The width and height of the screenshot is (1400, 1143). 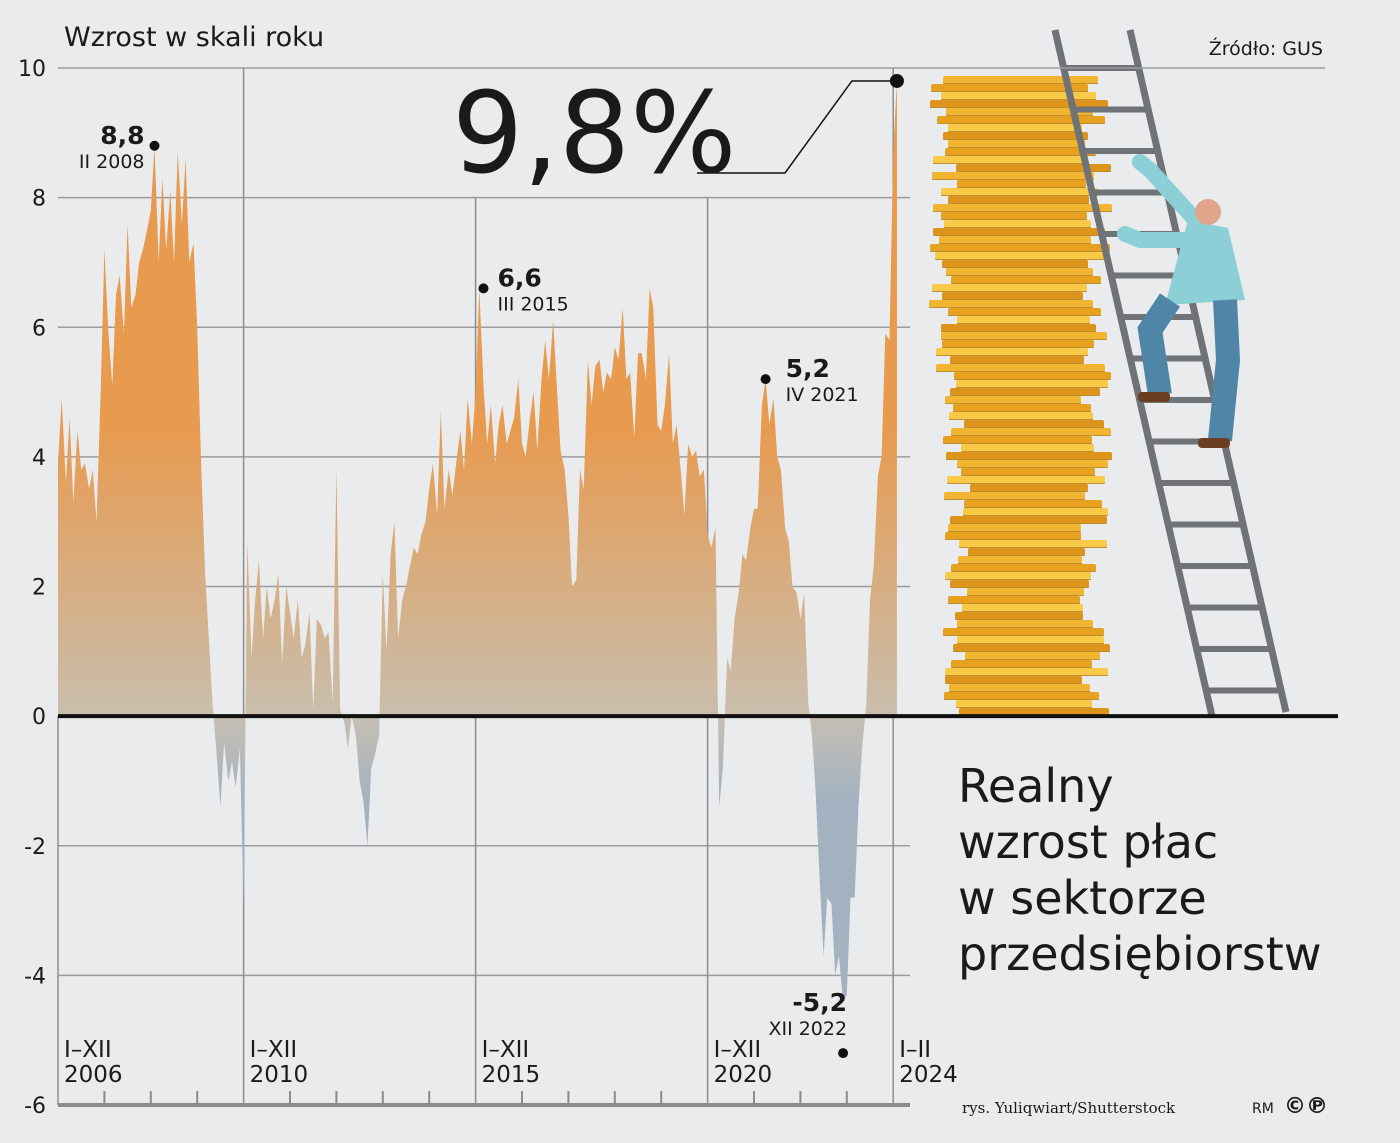 What do you see at coordinates (594, 134) in the screenshot?
I see `headline-value: 9,8%` at bounding box center [594, 134].